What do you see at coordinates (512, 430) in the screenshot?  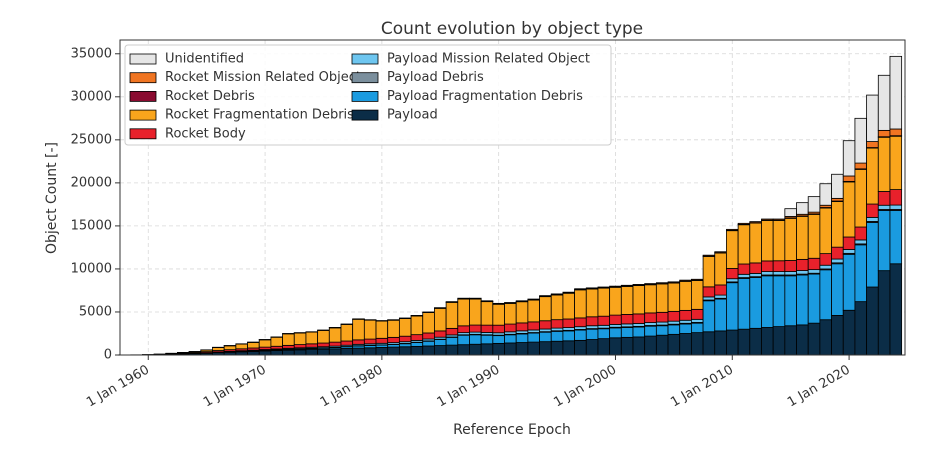 I see `x-axis-label: Reference Epoch` at bounding box center [512, 430].